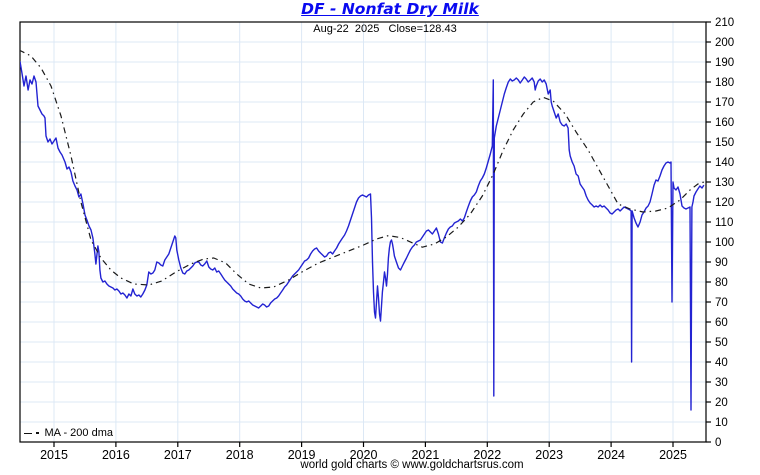 This screenshot has height=475, width=760. I want to click on y-tick-label-60: 60, so click(721, 323).